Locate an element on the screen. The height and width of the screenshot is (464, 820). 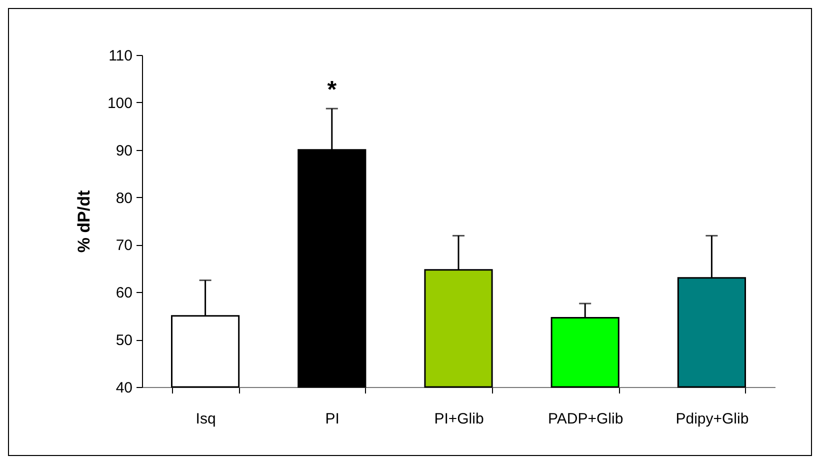
y-axis-title: % dP/dt is located at coordinates (84, 221).